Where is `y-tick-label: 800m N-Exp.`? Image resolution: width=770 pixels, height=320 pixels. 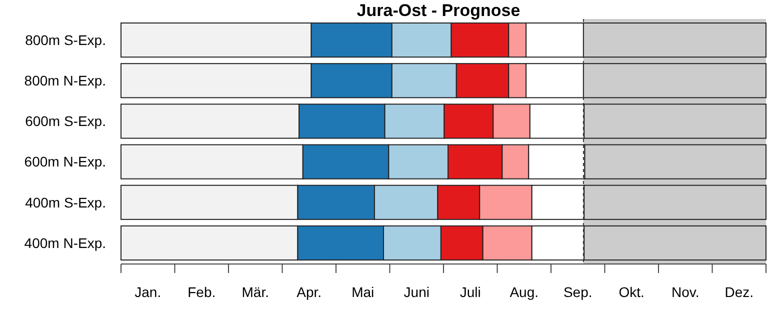 y-tick-label: 800m N-Exp. is located at coordinates (65, 80).